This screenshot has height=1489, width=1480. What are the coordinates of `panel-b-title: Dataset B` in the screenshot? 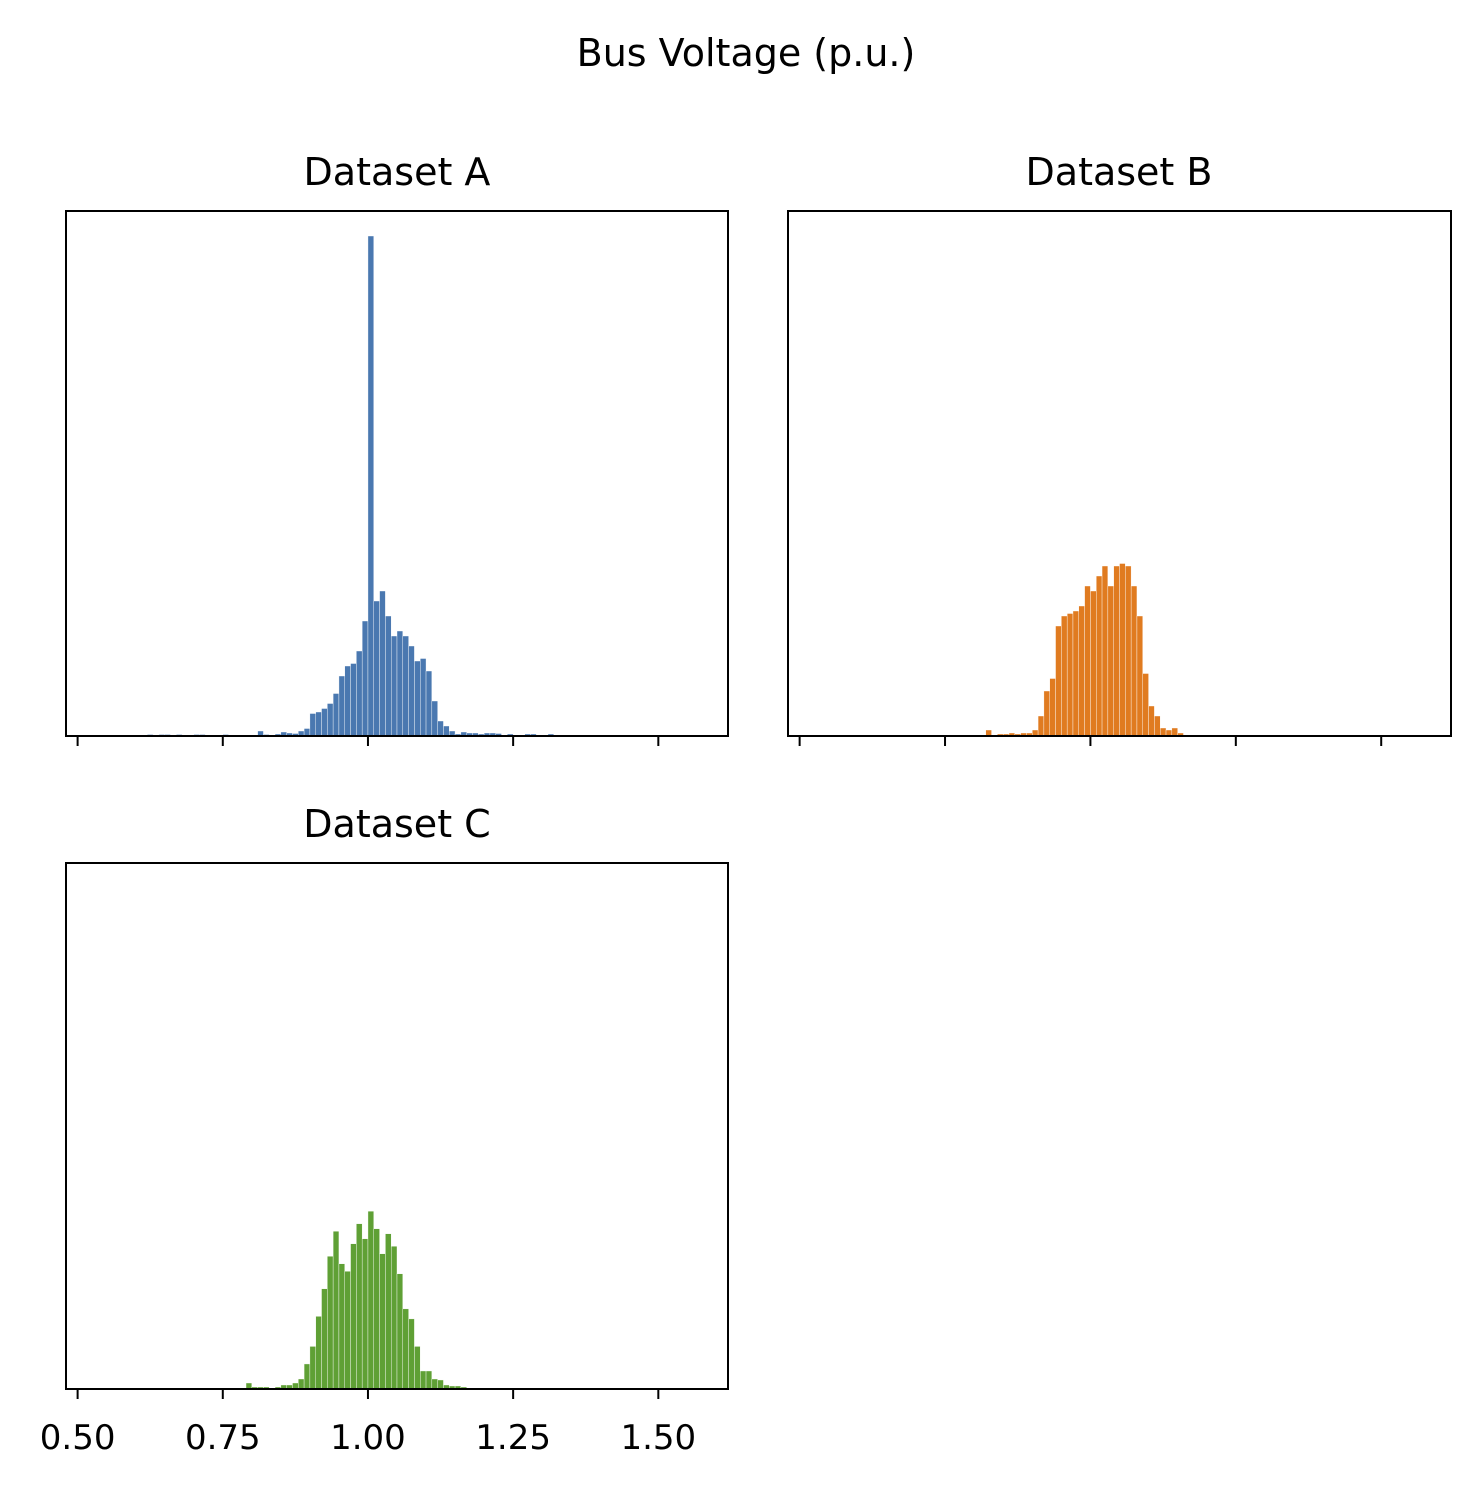 It's located at (1119, 172).